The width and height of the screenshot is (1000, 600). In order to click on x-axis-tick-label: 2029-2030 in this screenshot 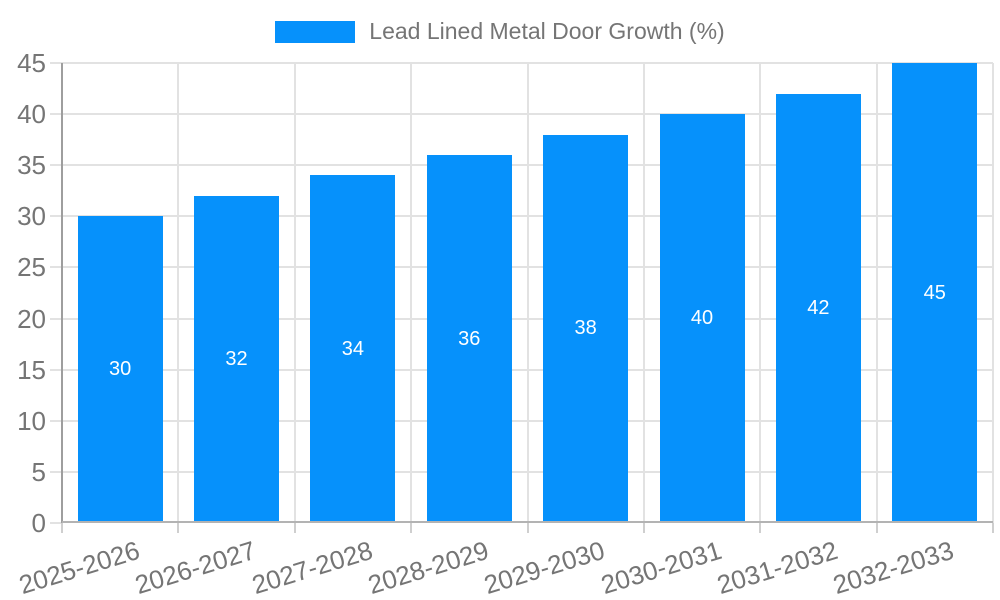, I will do `click(544, 567)`.